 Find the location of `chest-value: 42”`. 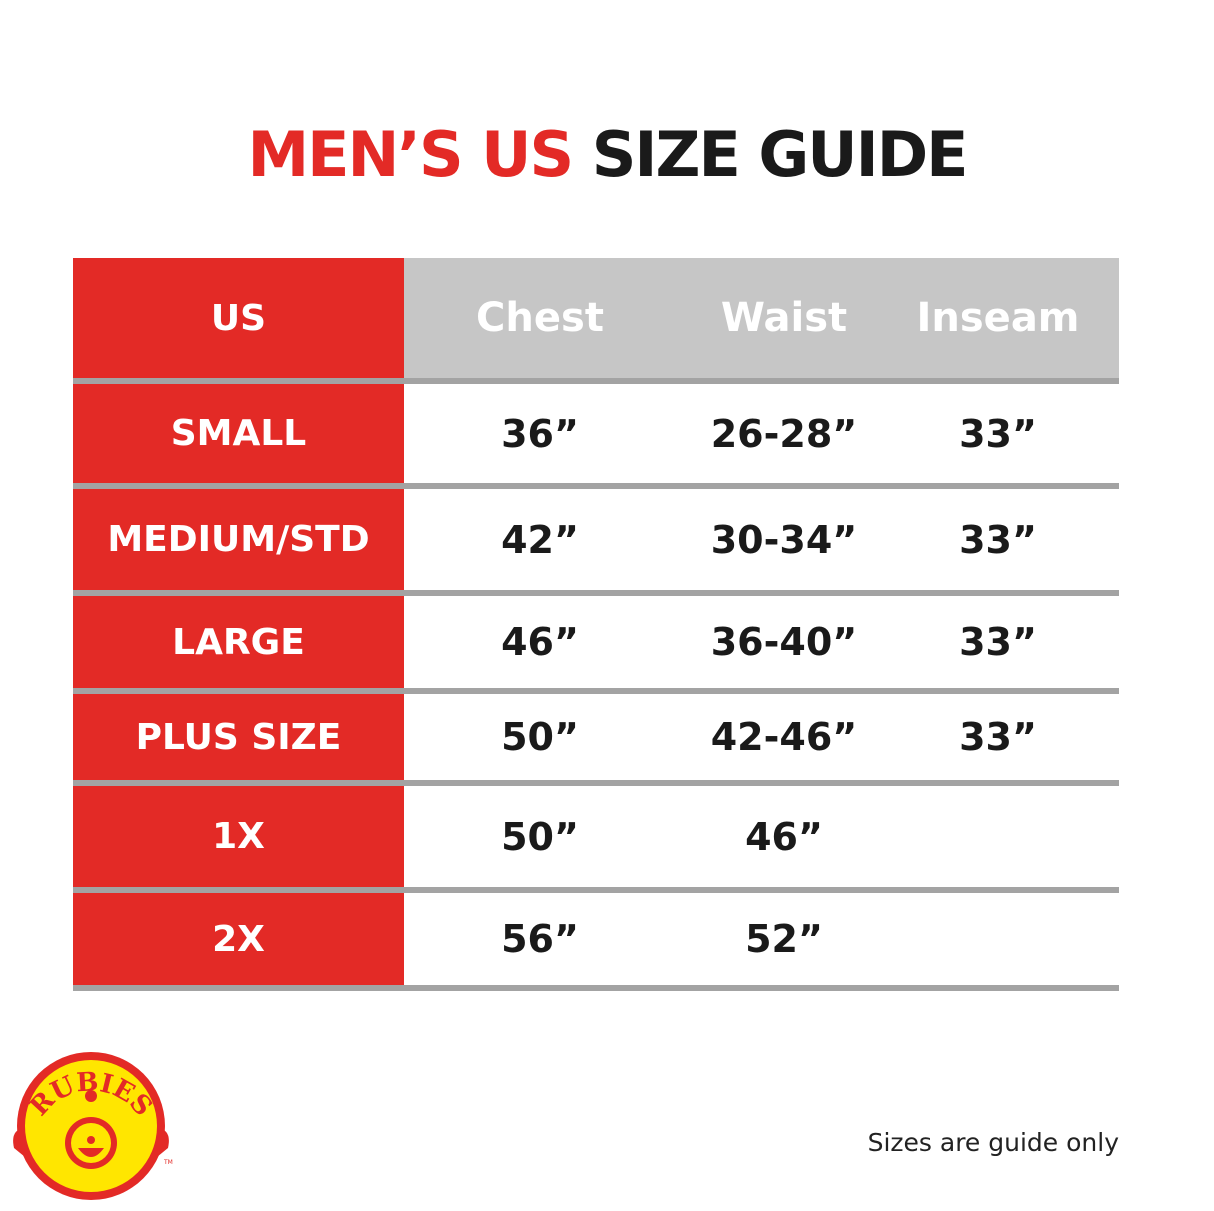

chest-value: 42” is located at coordinates (540, 539).